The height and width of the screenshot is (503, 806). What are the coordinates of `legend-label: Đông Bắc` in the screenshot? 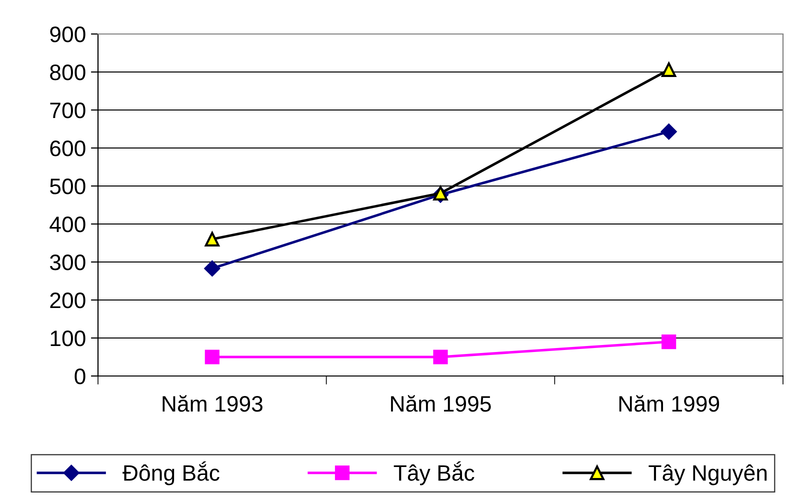 It's located at (171, 473).